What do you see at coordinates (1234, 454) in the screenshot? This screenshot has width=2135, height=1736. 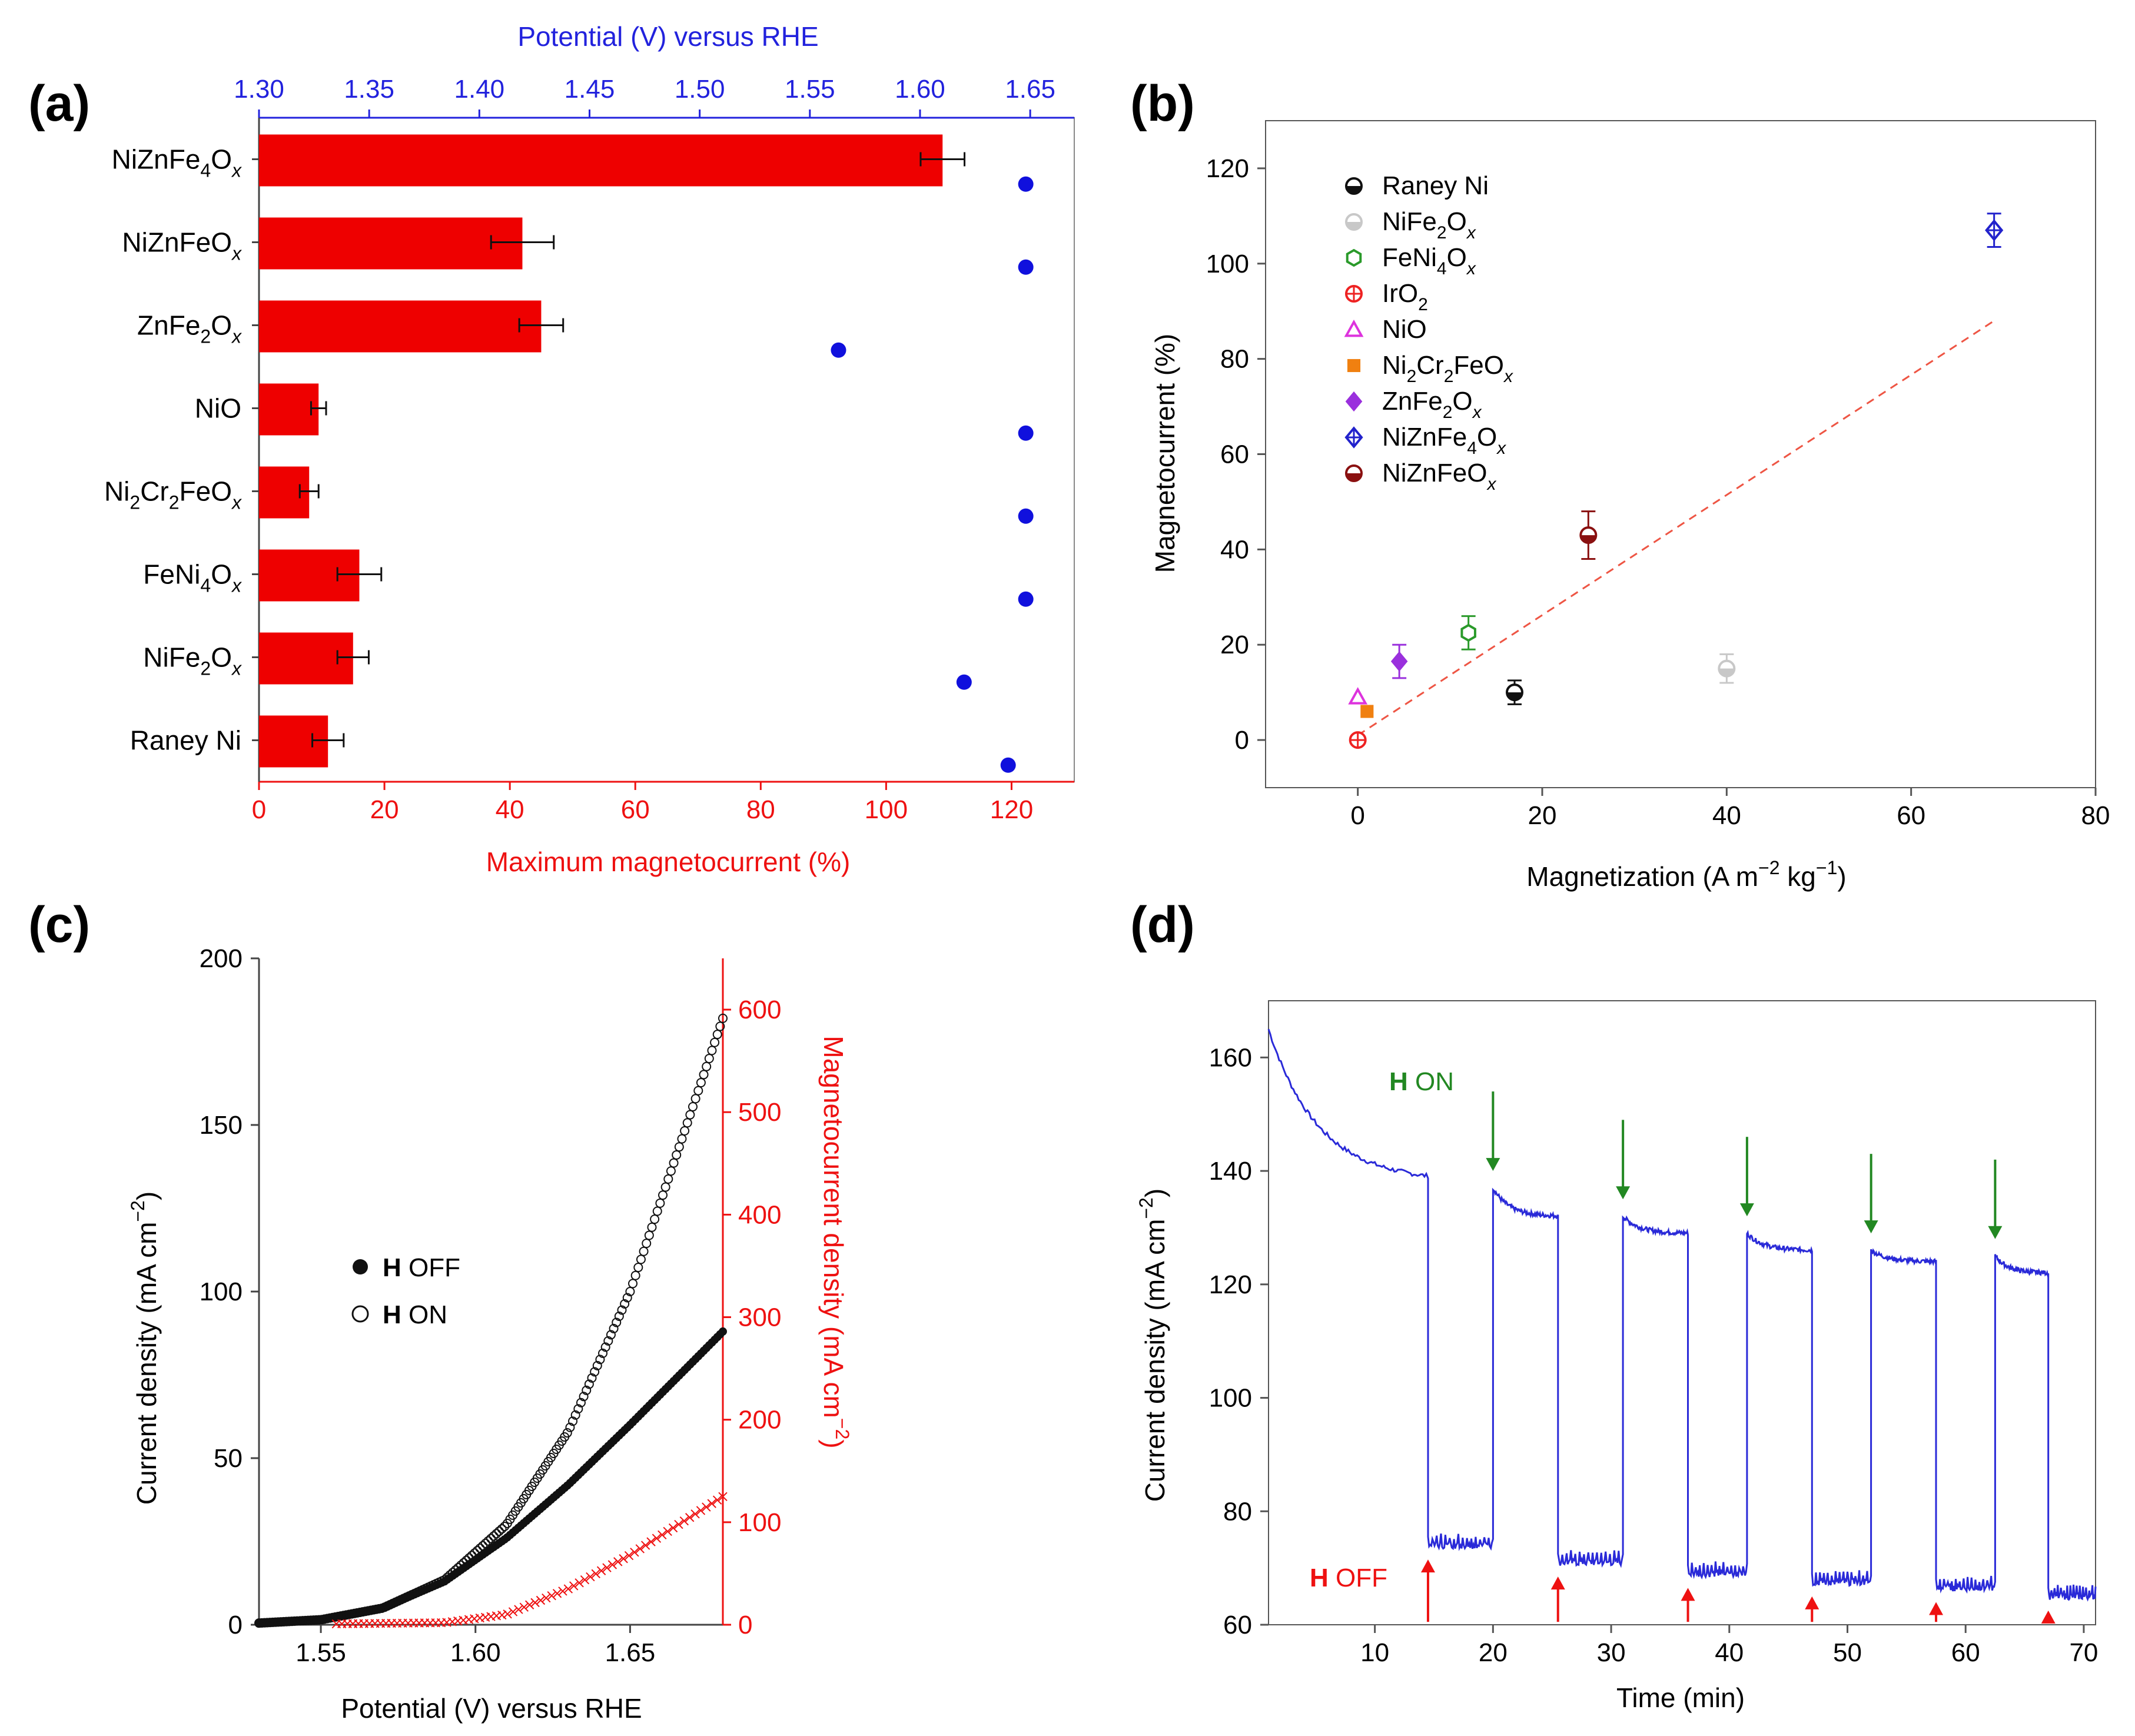 I see `panel-b-ytick-label: 60` at bounding box center [1234, 454].